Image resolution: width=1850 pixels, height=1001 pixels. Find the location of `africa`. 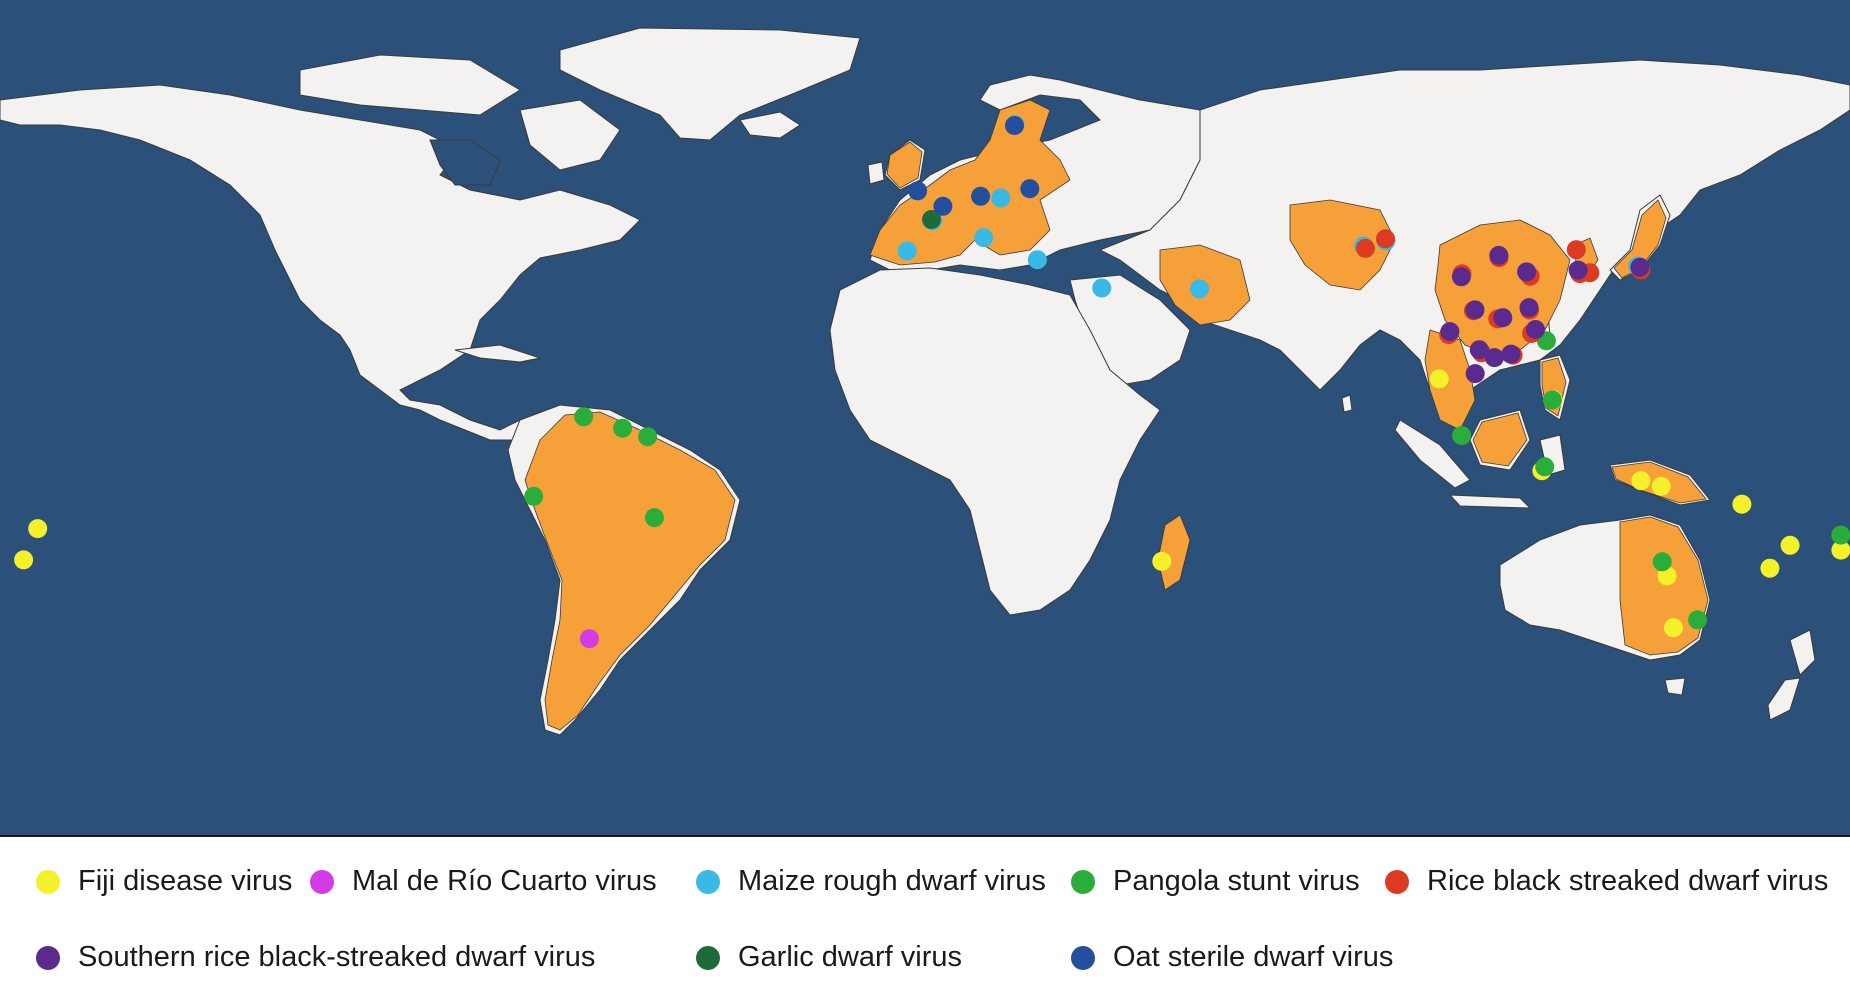

africa is located at coordinates (995, 441).